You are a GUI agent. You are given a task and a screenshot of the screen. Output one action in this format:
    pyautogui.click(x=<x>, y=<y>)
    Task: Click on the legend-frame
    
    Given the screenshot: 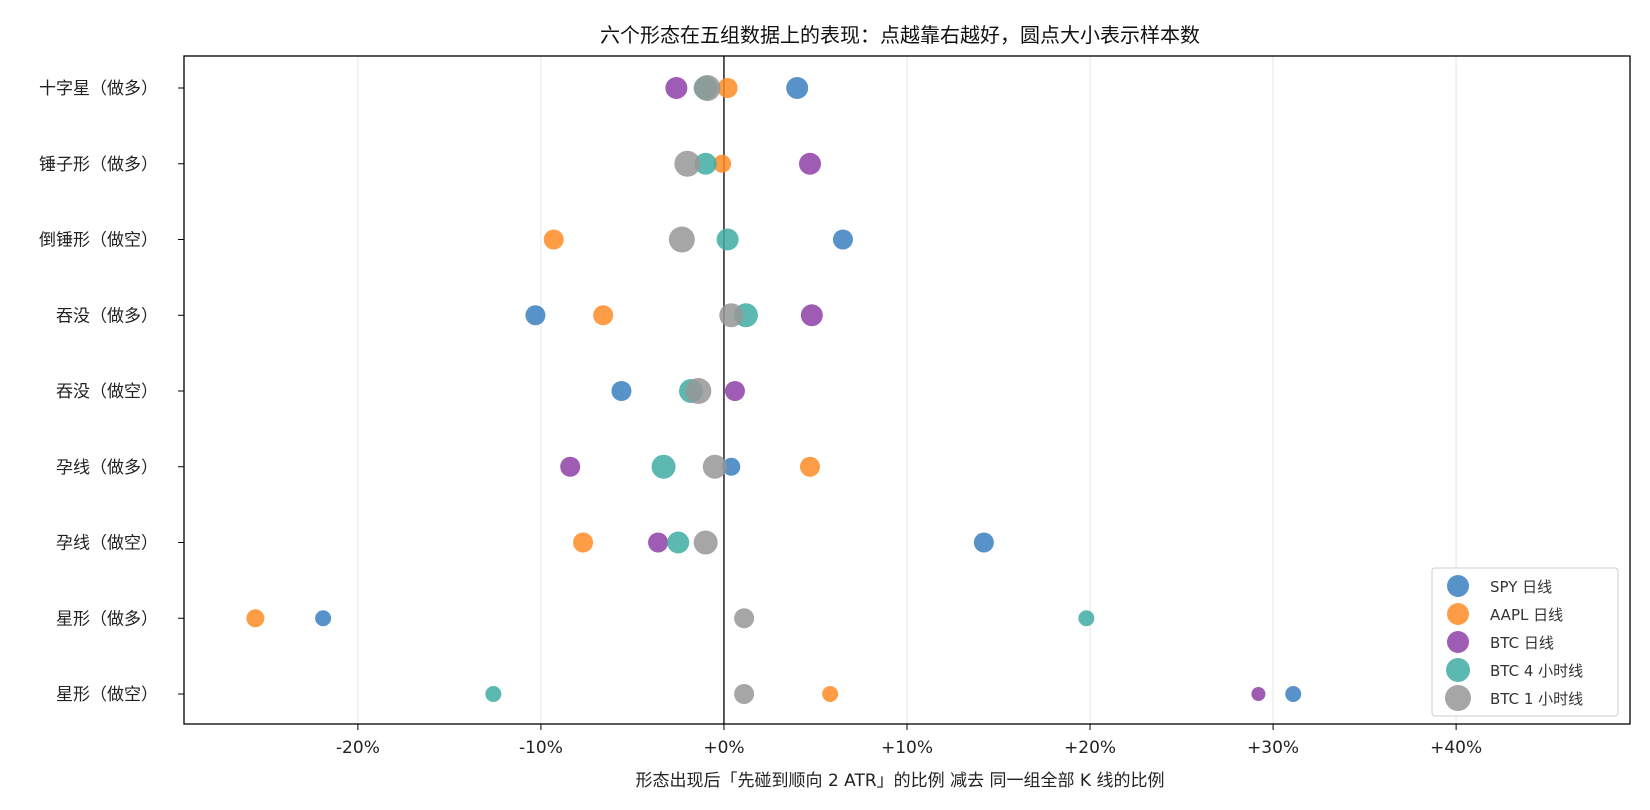 What is the action you would take?
    pyautogui.click(x=1525, y=642)
    